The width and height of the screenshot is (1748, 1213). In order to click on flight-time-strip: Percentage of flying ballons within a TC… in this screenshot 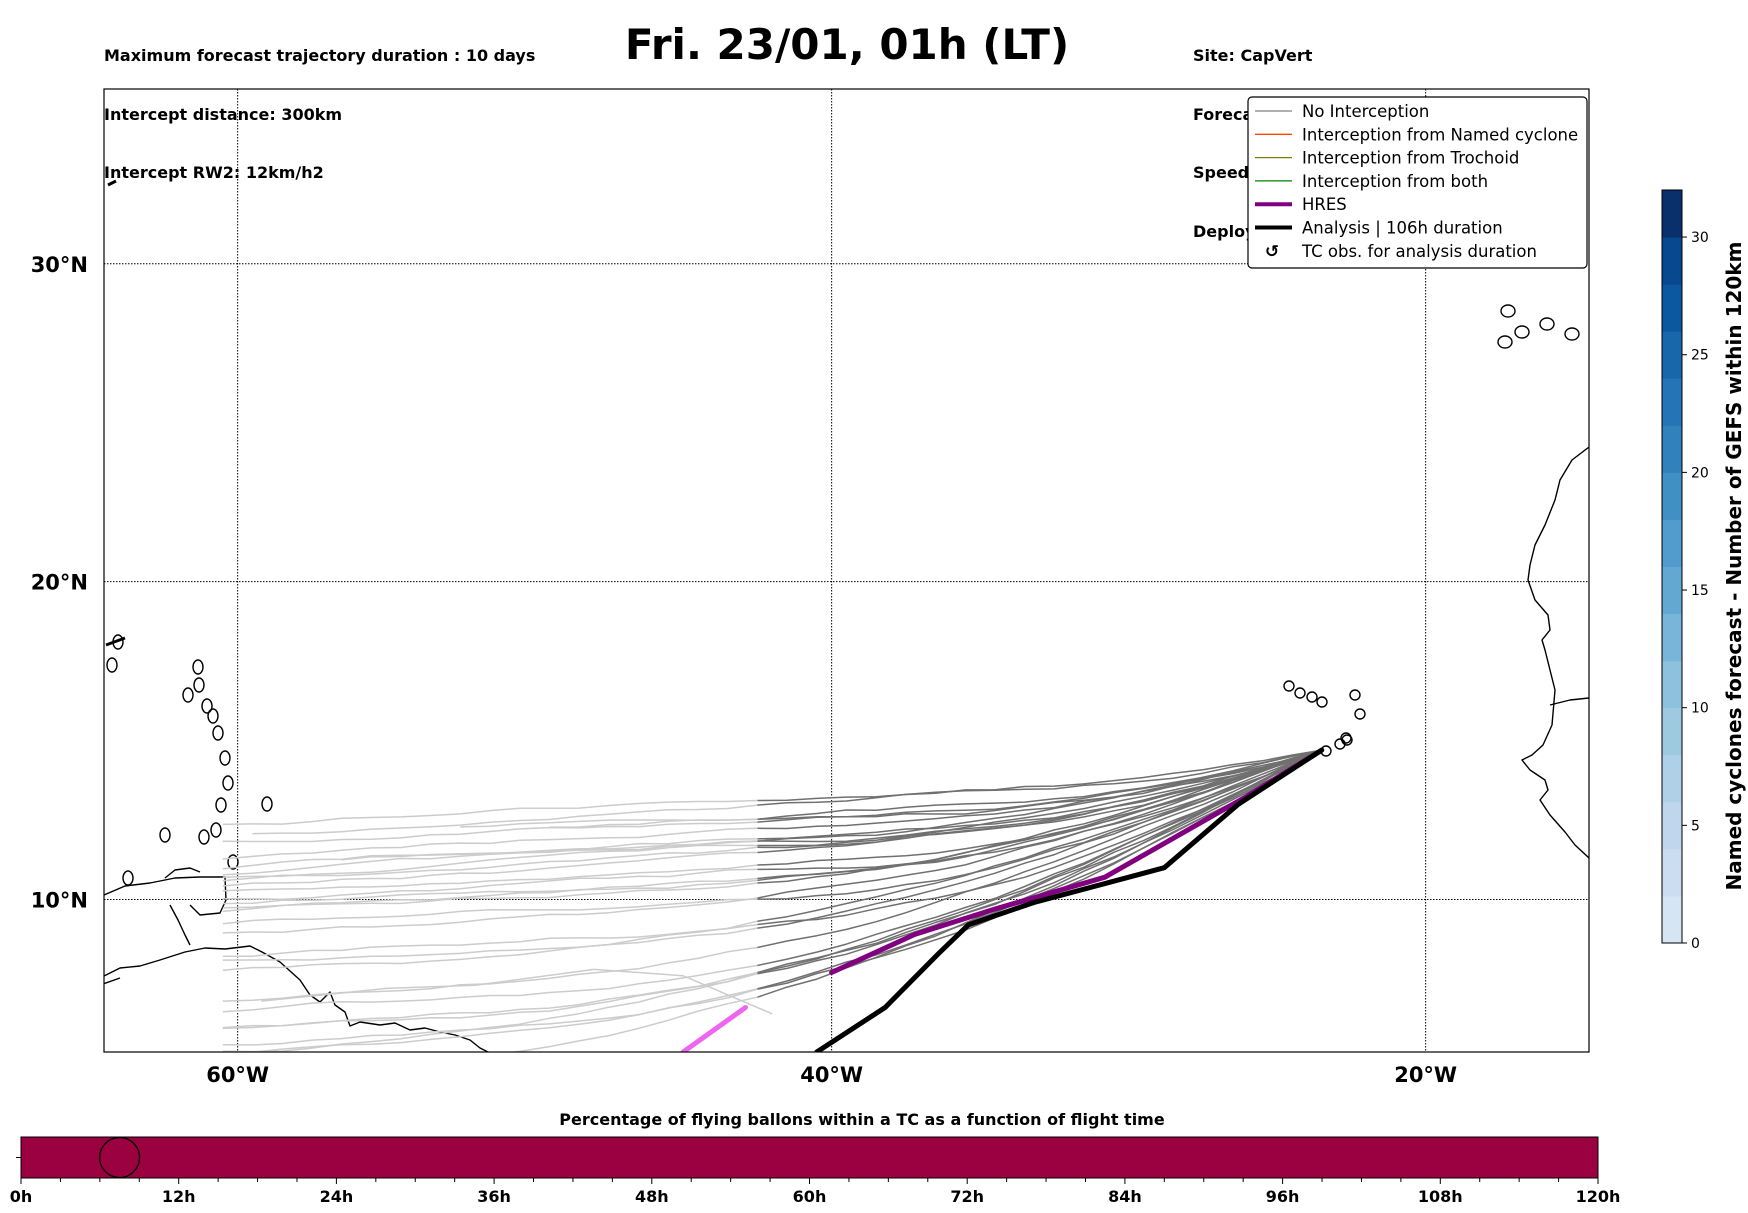, I will do `click(815, 1158)`.